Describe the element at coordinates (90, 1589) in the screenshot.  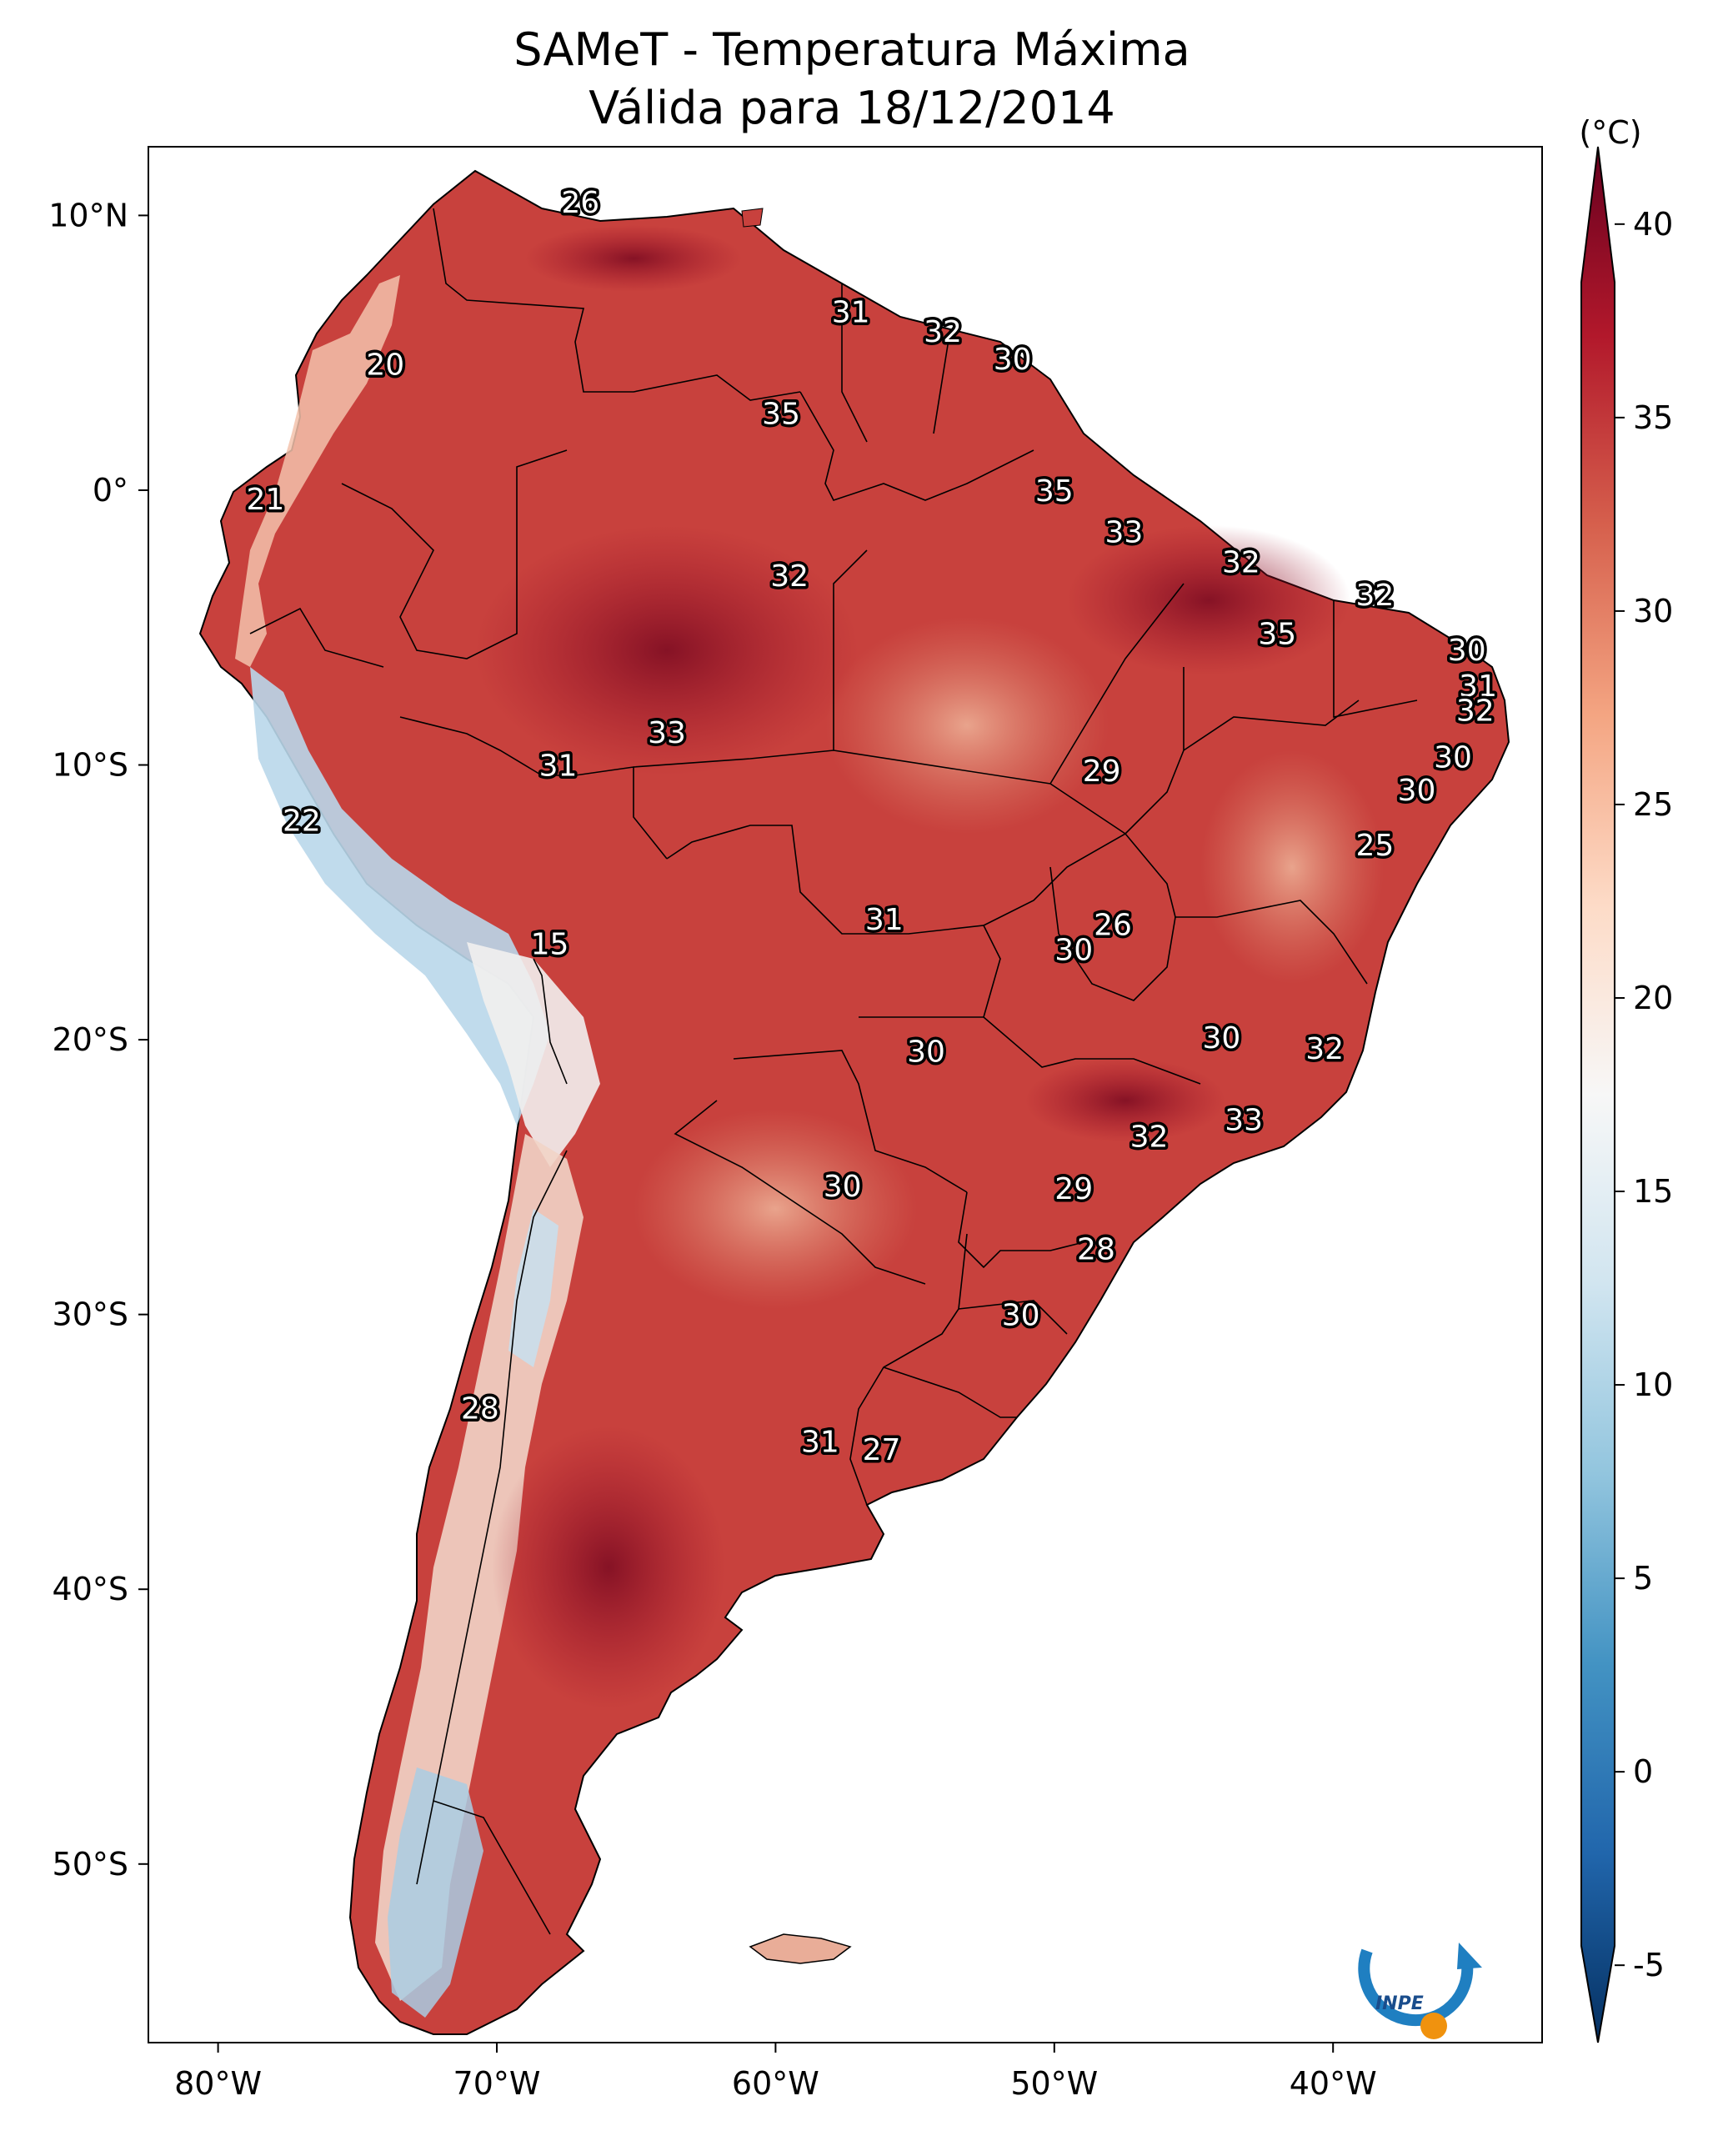
I see `y-tick-label: 40°S` at that location.